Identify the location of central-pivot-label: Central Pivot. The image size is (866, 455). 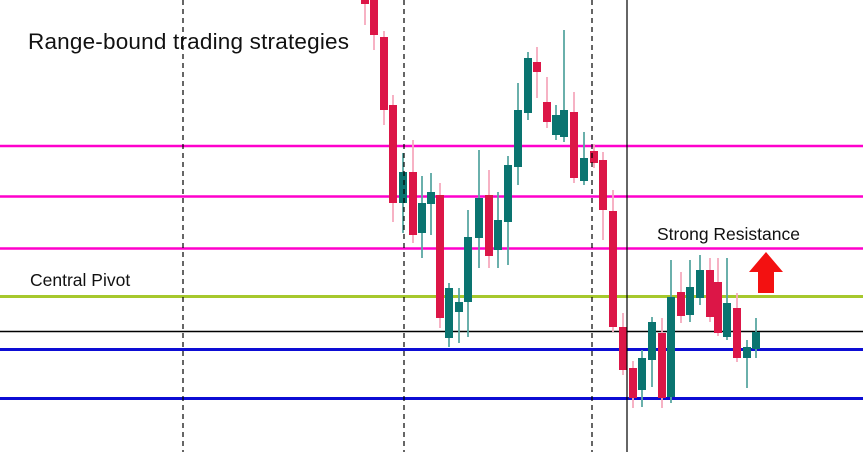
(80, 280).